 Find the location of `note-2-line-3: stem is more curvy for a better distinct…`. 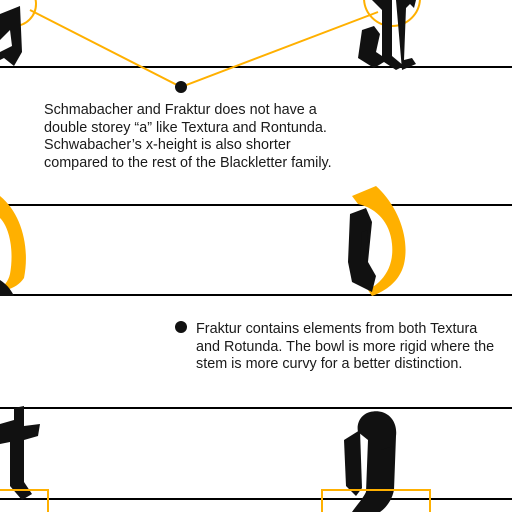

note-2-line-3: stem is more curvy for a better distinct… is located at coordinates (329, 364).